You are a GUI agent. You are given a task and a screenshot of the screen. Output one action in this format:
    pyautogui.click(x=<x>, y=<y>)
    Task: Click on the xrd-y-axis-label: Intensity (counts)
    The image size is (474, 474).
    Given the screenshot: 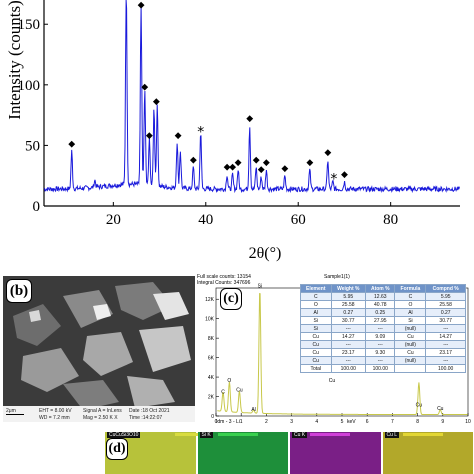 What is the action you would take?
    pyautogui.click(x=14, y=59)
    